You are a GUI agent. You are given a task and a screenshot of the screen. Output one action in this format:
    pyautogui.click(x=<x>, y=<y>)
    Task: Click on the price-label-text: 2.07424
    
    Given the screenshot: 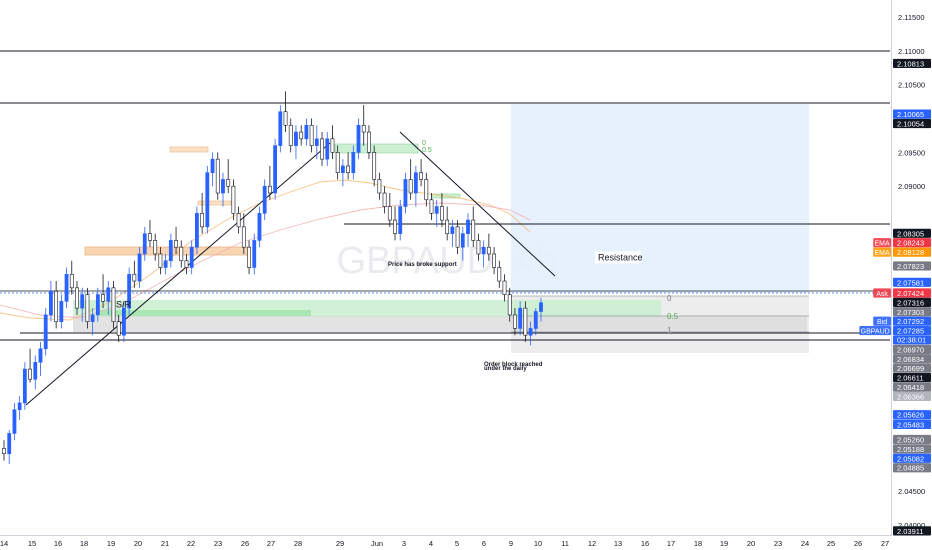 What is the action you would take?
    pyautogui.click(x=910, y=293)
    